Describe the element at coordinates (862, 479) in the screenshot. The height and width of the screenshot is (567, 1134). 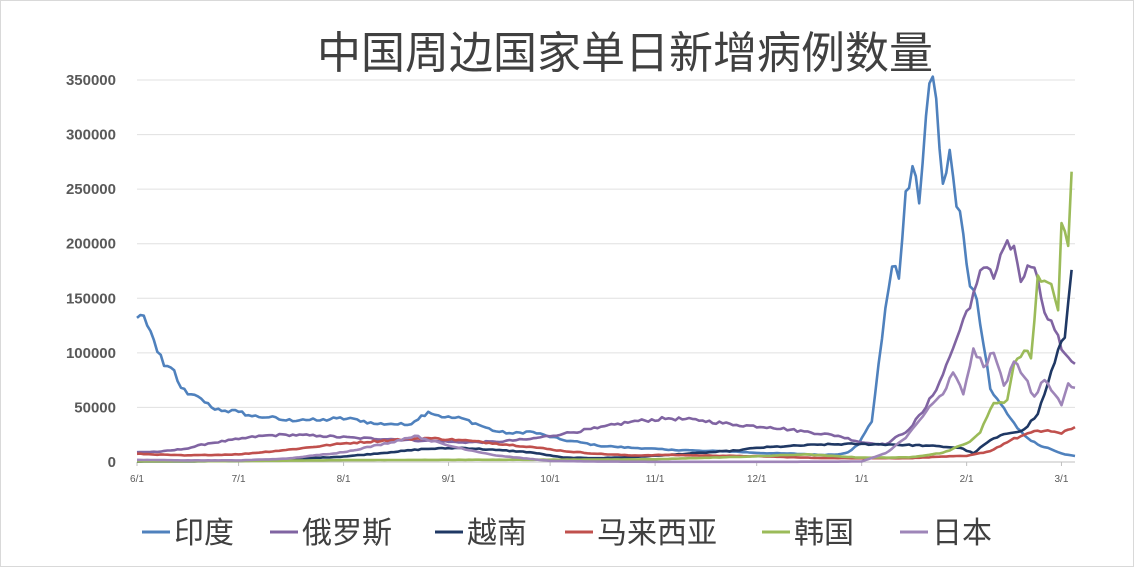
I see `x-tick-label: 1/1` at that location.